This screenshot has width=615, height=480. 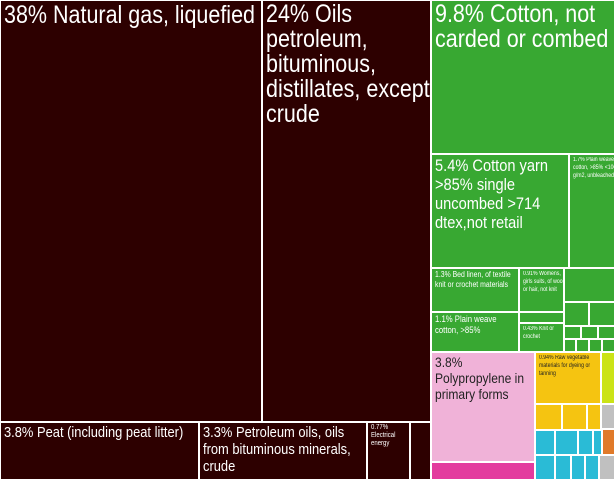 What do you see at coordinates (383, 435) in the screenshot?
I see `treemap-tile-label: 0.77% Electrical energy` at bounding box center [383, 435].